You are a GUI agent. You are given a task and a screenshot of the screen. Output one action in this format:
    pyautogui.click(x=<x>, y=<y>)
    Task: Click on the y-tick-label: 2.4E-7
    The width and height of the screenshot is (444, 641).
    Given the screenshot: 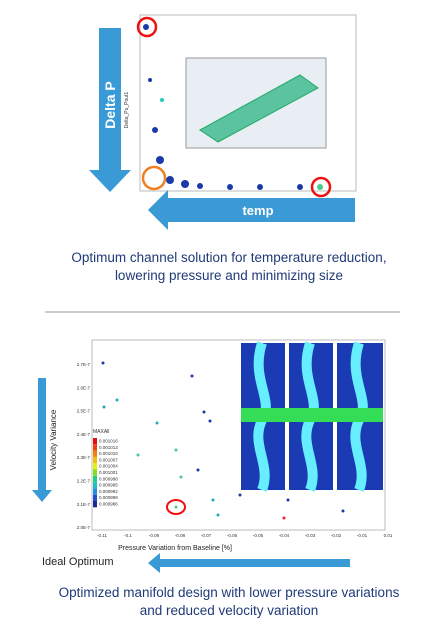 What is the action you would take?
    pyautogui.click(x=84, y=434)
    